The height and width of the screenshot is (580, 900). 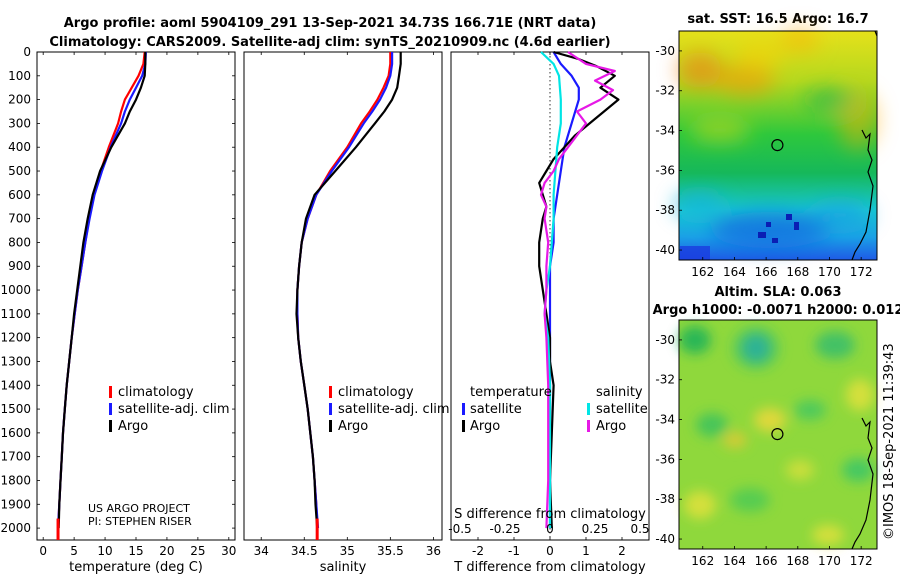 What do you see at coordinates (19, 76) in the screenshot?
I see `depth-tick-label: 100` at bounding box center [19, 76].